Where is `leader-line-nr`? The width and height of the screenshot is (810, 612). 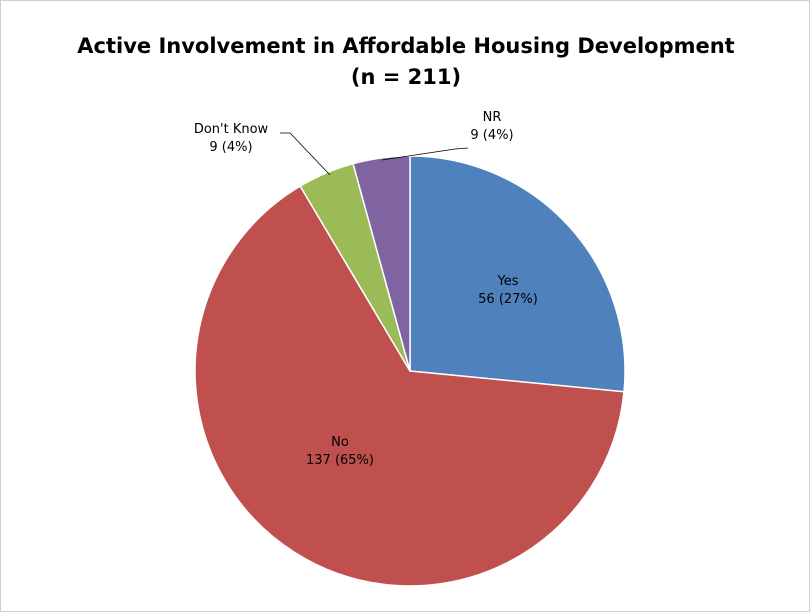
leader-line-nr is located at coordinates (425, 154).